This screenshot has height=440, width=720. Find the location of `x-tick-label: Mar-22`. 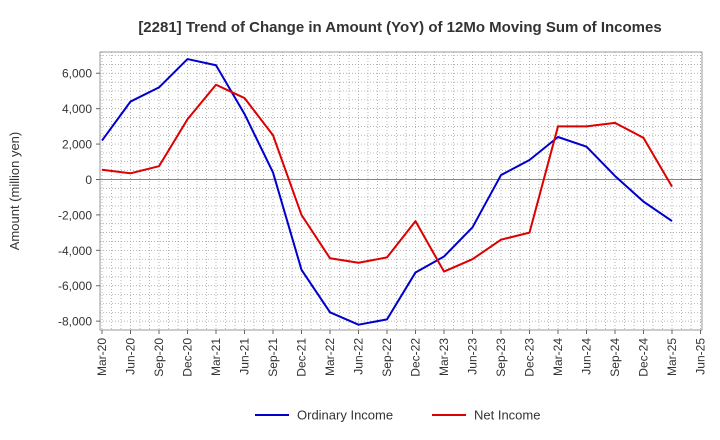

x-tick-label: Mar-22 is located at coordinates (330, 357).